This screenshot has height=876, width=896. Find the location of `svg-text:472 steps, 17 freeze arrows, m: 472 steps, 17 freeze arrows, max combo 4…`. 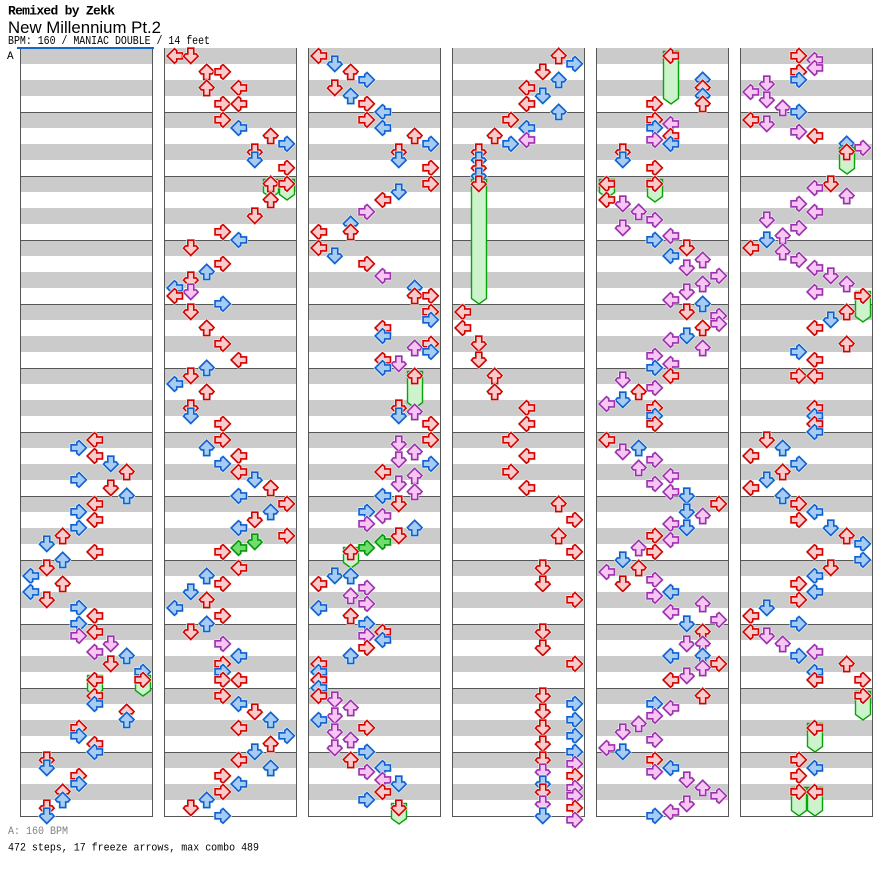

svg-text:472 steps, 17 freeze arrows, m: 472 steps, 17 freeze arrows, max combo 4… is located at coordinates (133, 849).